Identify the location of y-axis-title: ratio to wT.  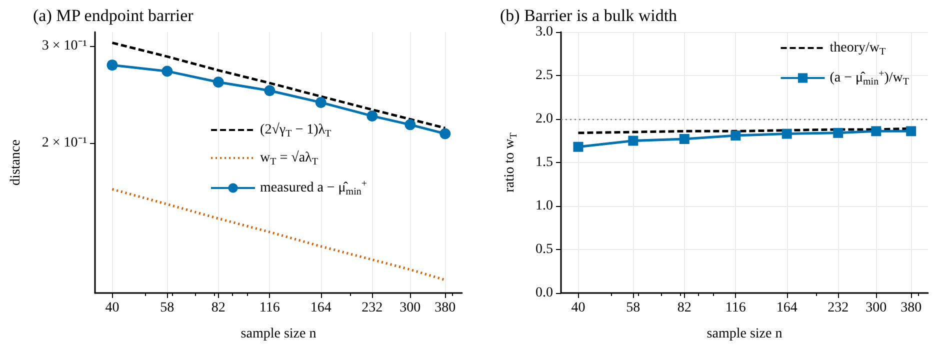
(511, 162).